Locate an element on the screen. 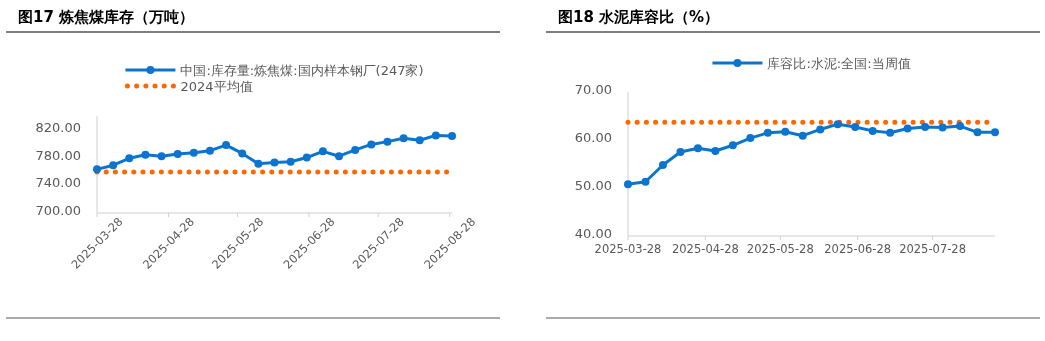  y-tick-label: 50.00 is located at coordinates (593, 186).